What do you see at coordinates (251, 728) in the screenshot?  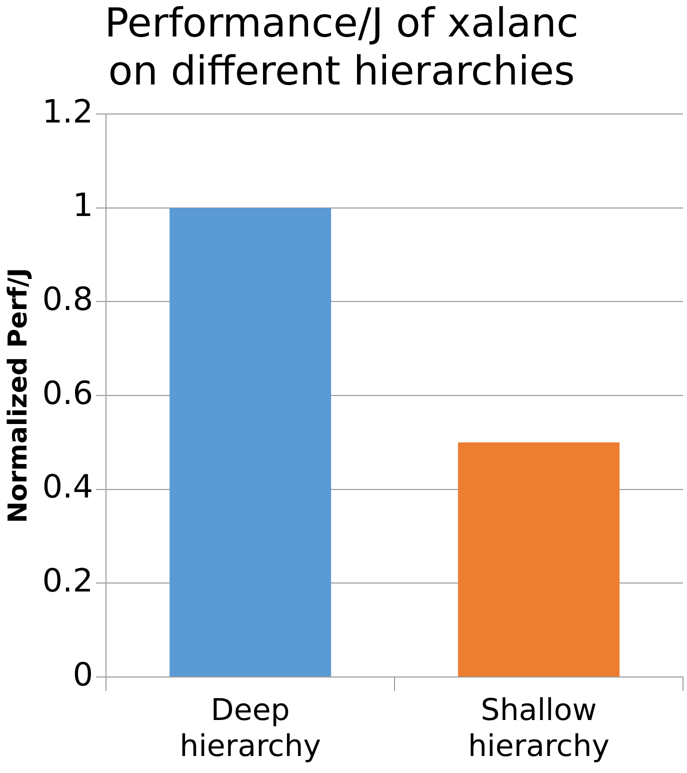 I see `x-tick-label: Deep hierarchy` at bounding box center [251, 728].